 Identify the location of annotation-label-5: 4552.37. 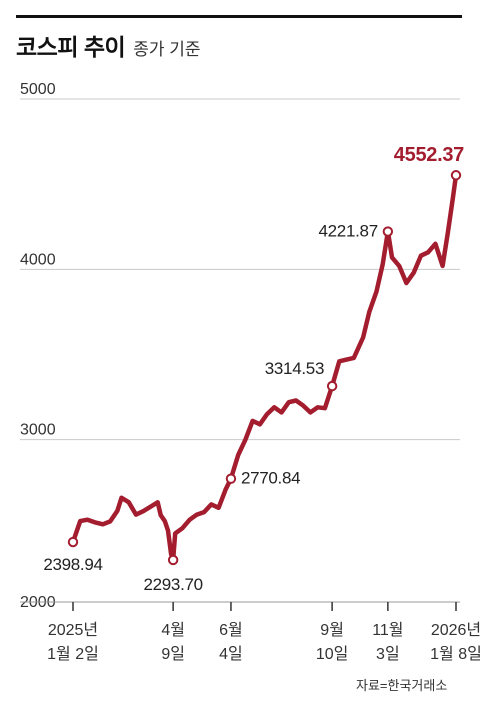
(429, 155).